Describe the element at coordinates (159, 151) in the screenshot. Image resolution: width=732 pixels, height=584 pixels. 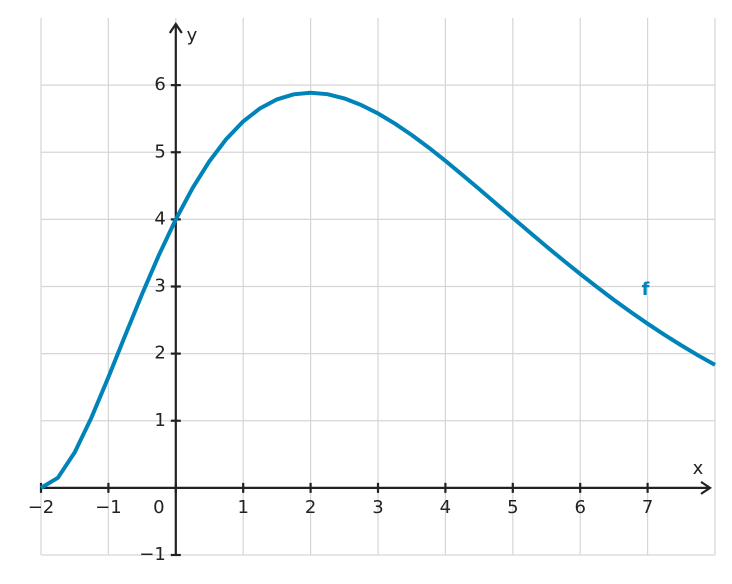
I see `y-tick-label: 5` at that location.